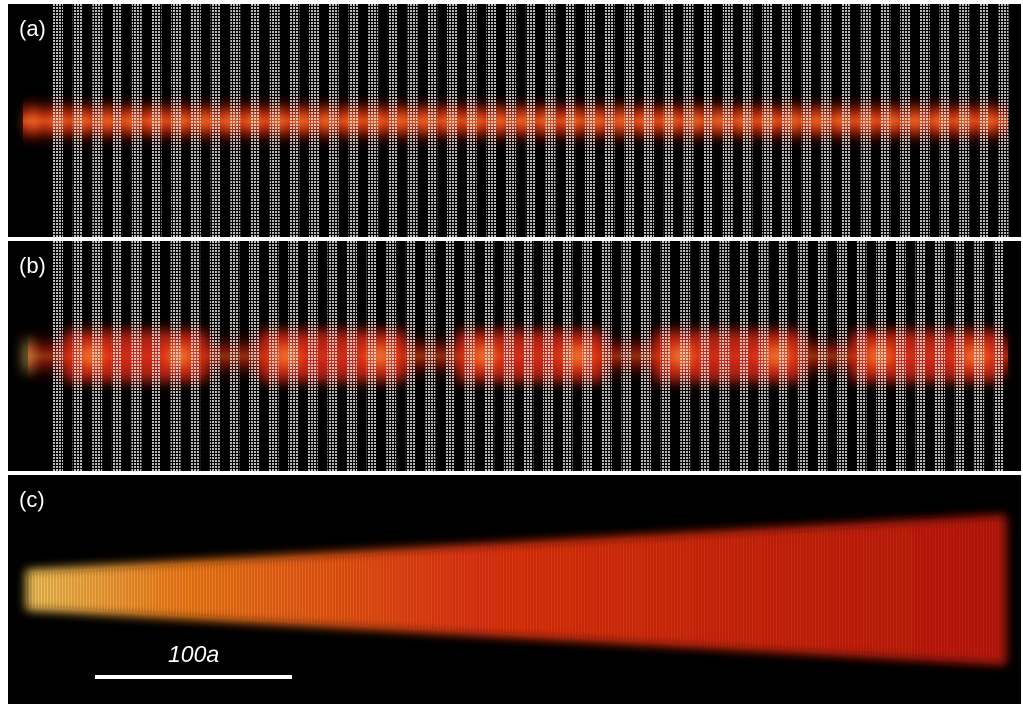 The image size is (1023, 705). Describe the element at coordinates (32, 265) in the screenshot. I see `panel-label-b: (b)` at that location.